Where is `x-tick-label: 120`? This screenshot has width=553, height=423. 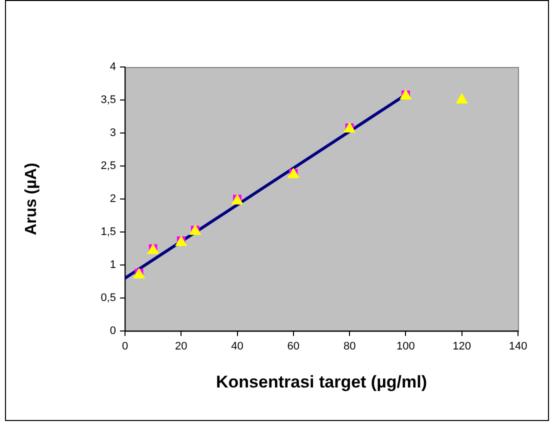 x-tick-label: 120 is located at coordinates (462, 346).